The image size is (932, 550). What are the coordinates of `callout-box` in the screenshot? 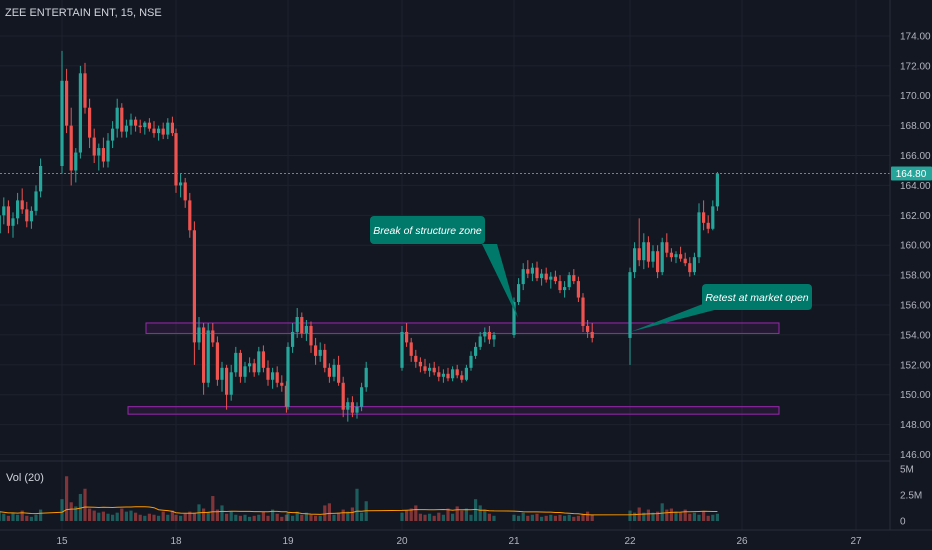 It's located at (757, 297).